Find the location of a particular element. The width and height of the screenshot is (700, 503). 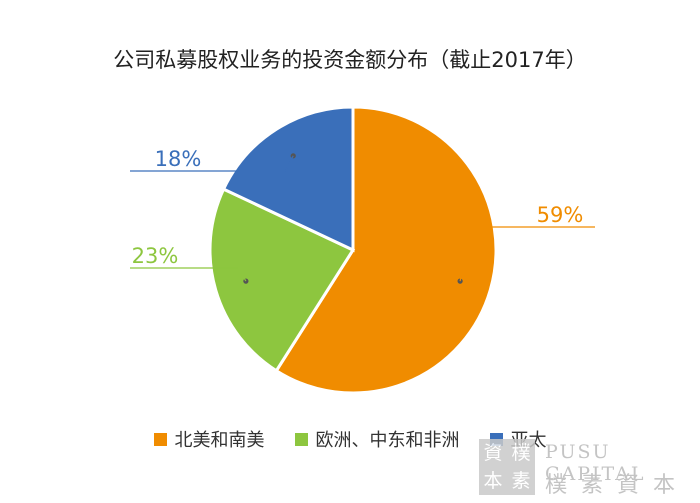

leader-line-apac is located at coordinates (212, 163).